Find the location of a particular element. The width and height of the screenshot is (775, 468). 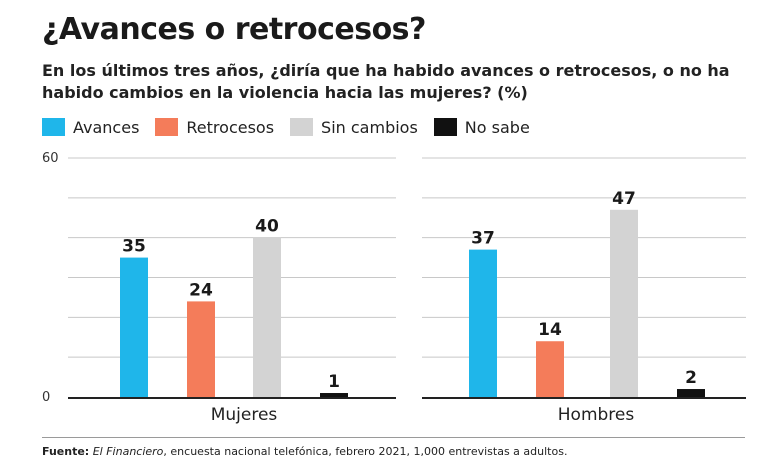

legend-item-avances: Avances is located at coordinates (90, 127).